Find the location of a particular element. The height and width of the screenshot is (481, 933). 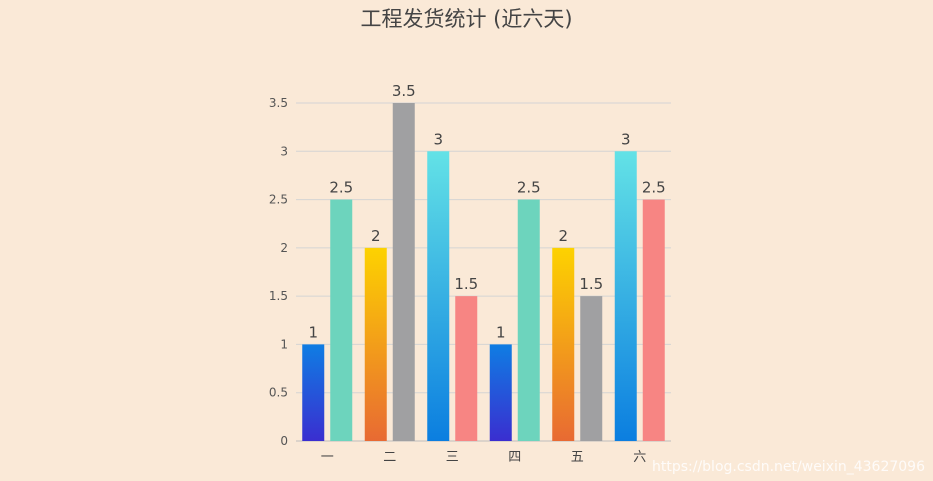

y-tick-label: 2.5 is located at coordinates (278, 200).